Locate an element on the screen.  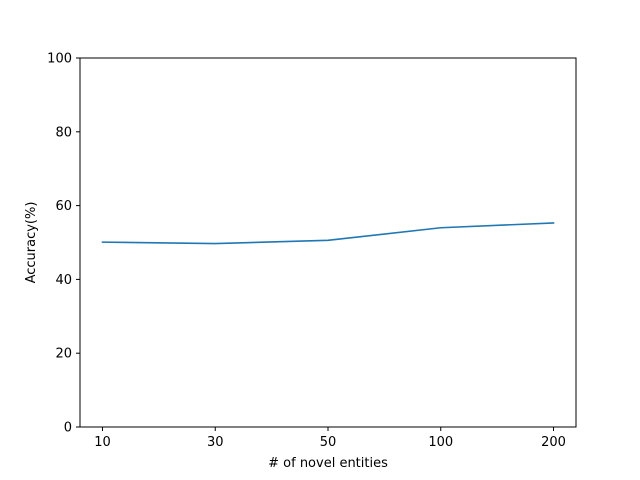
x-tick-label: 100 is located at coordinates (440, 442).